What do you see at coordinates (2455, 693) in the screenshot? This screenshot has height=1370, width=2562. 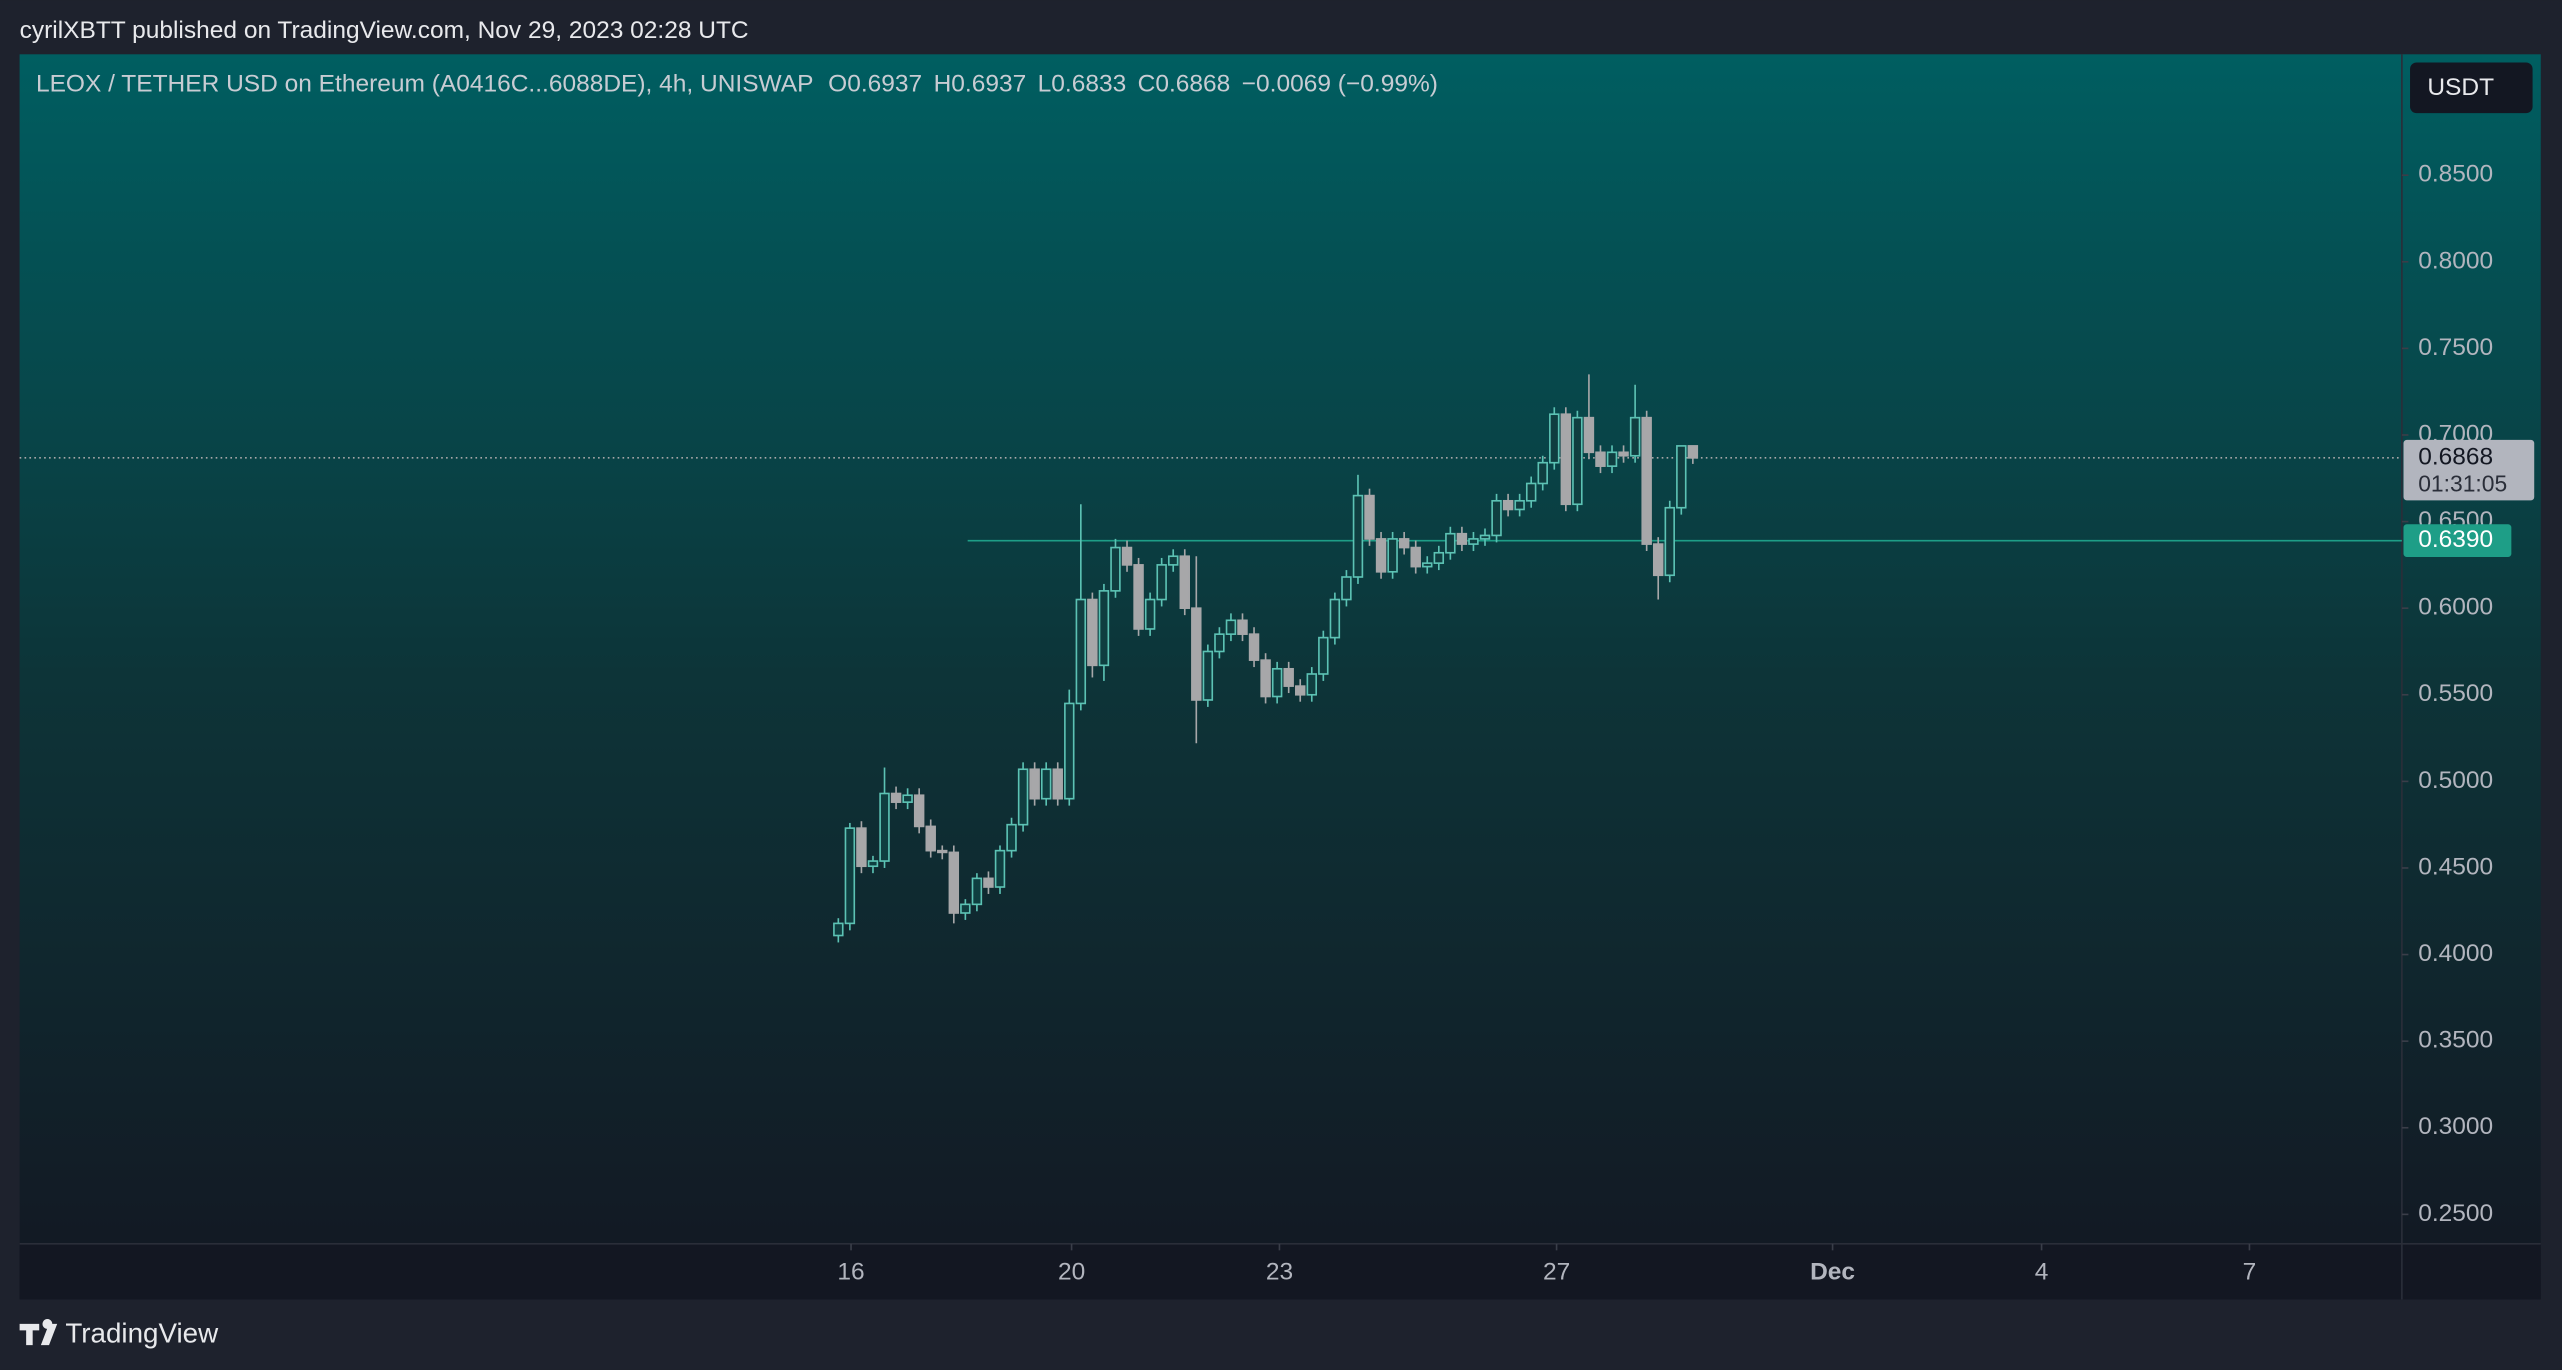 I see `y-tick-label: 0.5500` at bounding box center [2455, 693].